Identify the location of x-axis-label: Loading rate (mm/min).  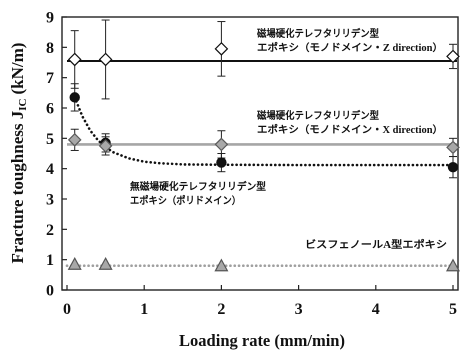
(262, 340).